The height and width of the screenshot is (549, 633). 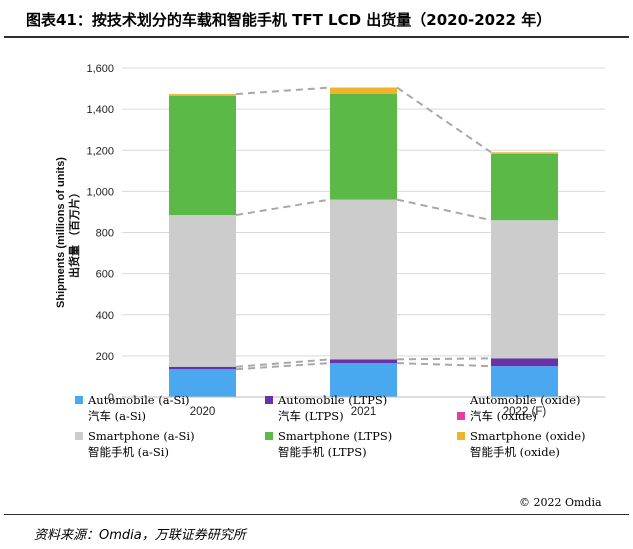 I want to click on x-category-label: 2021, so click(x=364, y=412).